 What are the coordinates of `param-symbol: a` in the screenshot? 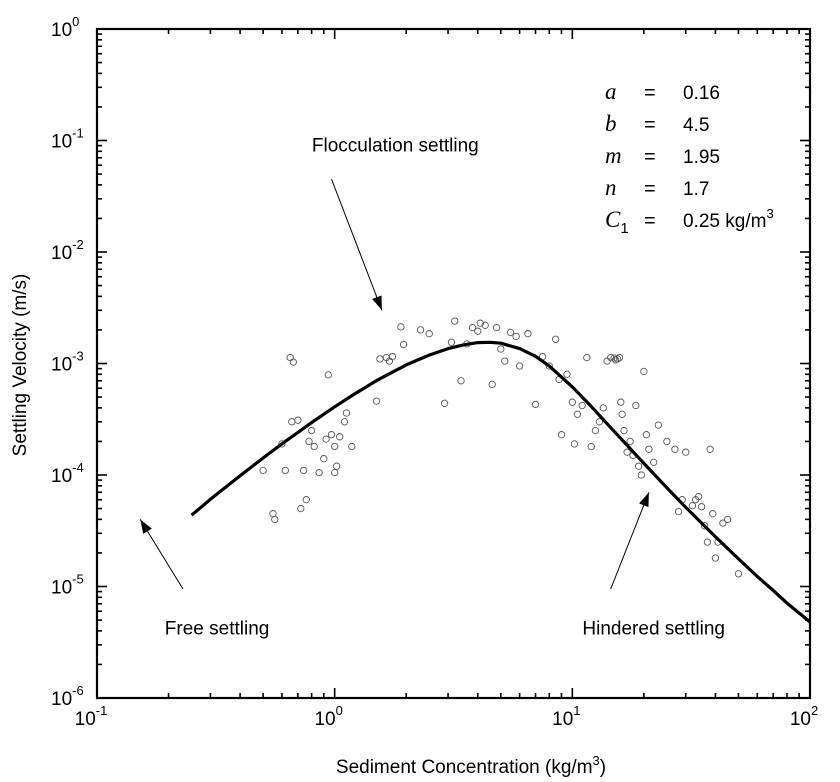 It's located at (611, 91).